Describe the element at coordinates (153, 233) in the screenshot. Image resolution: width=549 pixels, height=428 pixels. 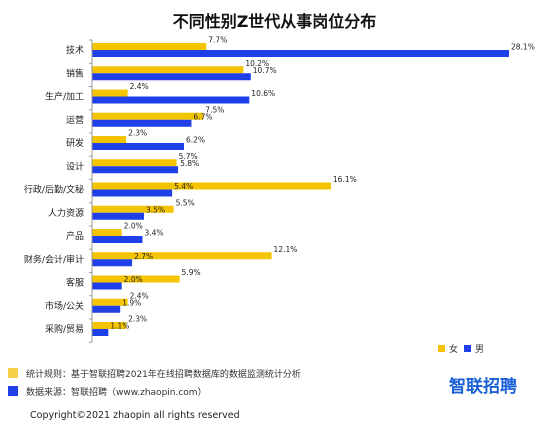
I see `data-label: 3.4%` at that location.